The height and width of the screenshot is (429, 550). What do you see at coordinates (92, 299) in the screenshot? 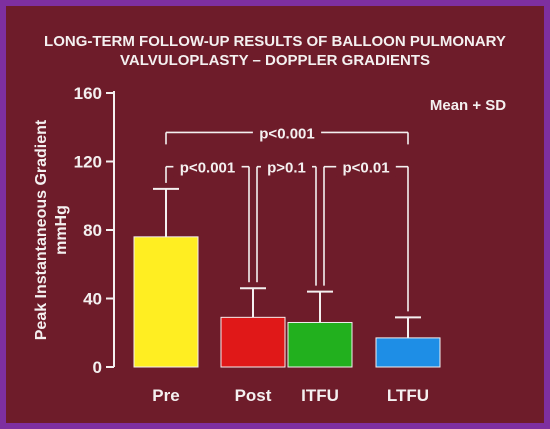
I see `y-tick-label-1: 40` at bounding box center [92, 299].